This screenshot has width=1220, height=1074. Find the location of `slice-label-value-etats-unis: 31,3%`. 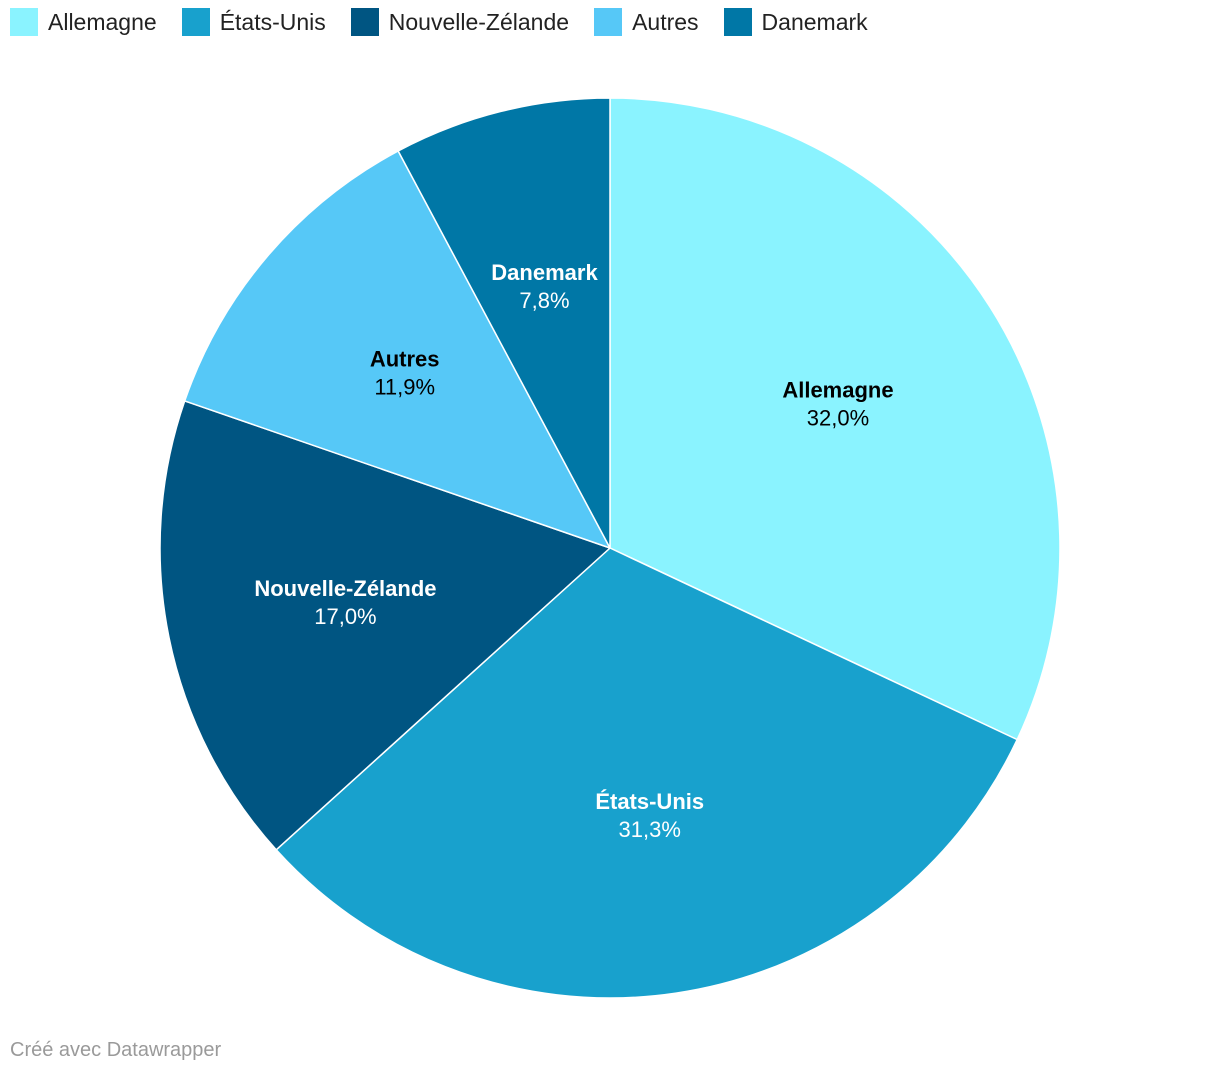

slice-label-value-etats-unis: 31,3% is located at coordinates (650, 829).